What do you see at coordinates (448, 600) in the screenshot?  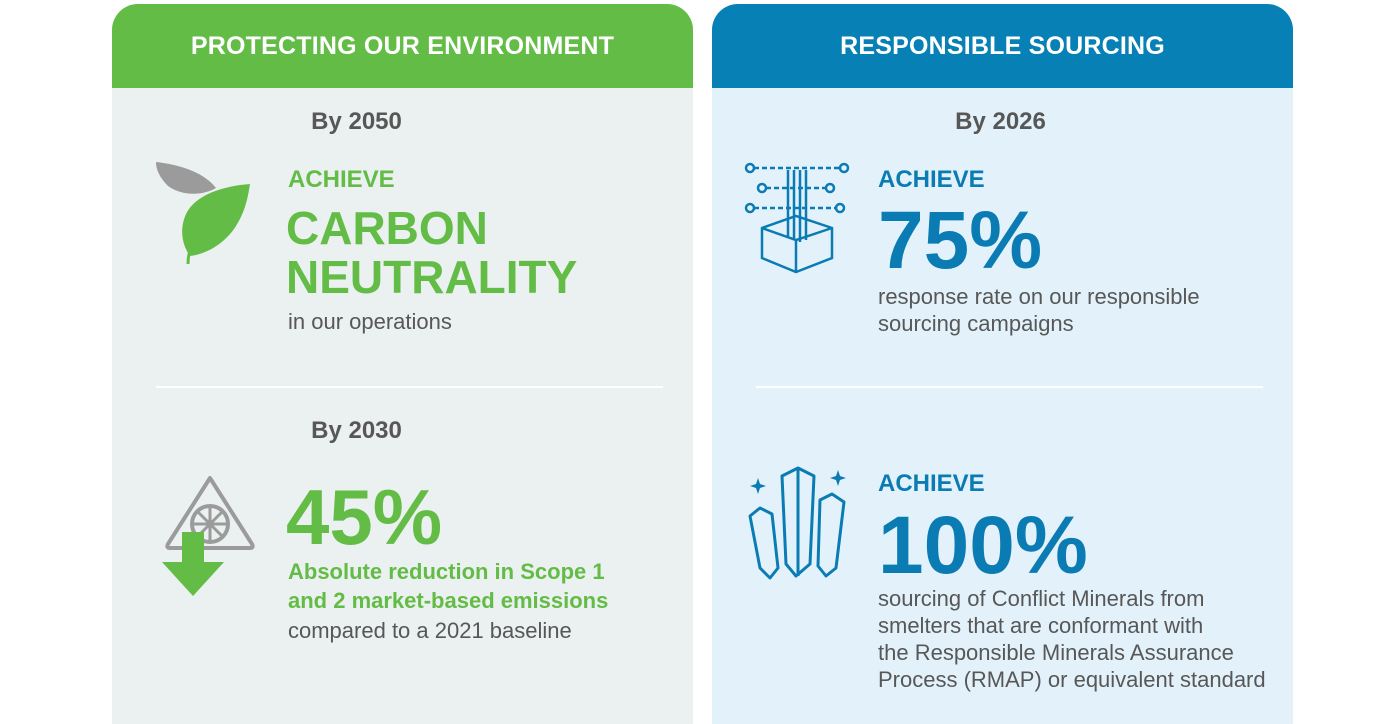 I see `reduction-line-2: and 2 market-based emissions` at bounding box center [448, 600].